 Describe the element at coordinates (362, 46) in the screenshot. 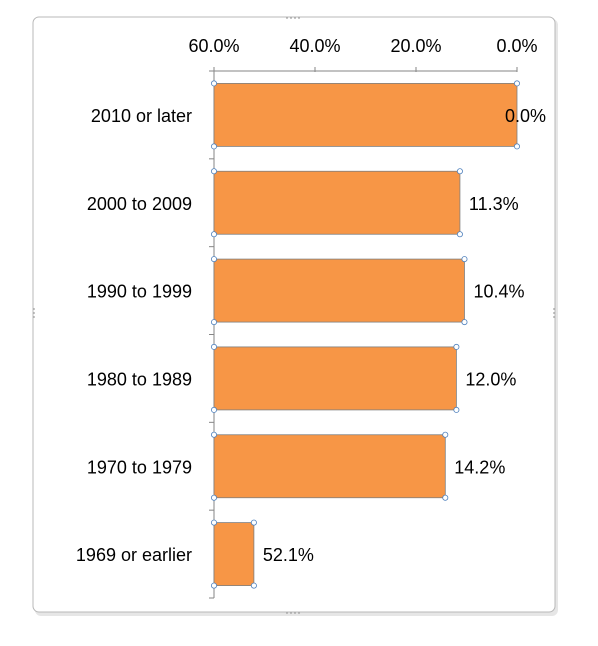

I see `value-axis-tick-labels: 60.0% 40.0% 20.0% 0.0%` at that location.